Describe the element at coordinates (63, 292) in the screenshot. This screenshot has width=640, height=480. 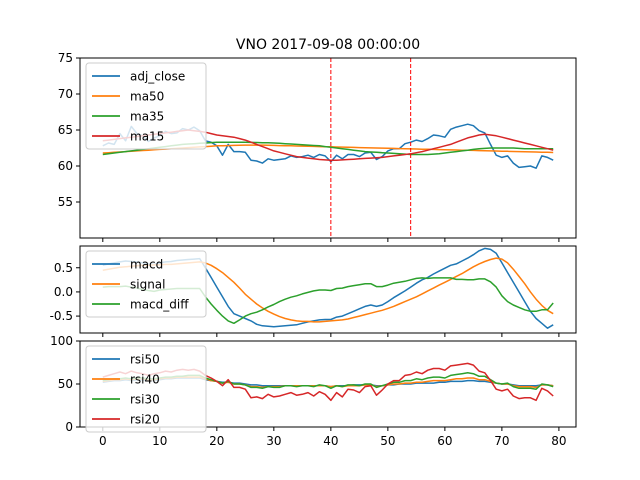
I see `y-tick-label: 0.0` at that location.